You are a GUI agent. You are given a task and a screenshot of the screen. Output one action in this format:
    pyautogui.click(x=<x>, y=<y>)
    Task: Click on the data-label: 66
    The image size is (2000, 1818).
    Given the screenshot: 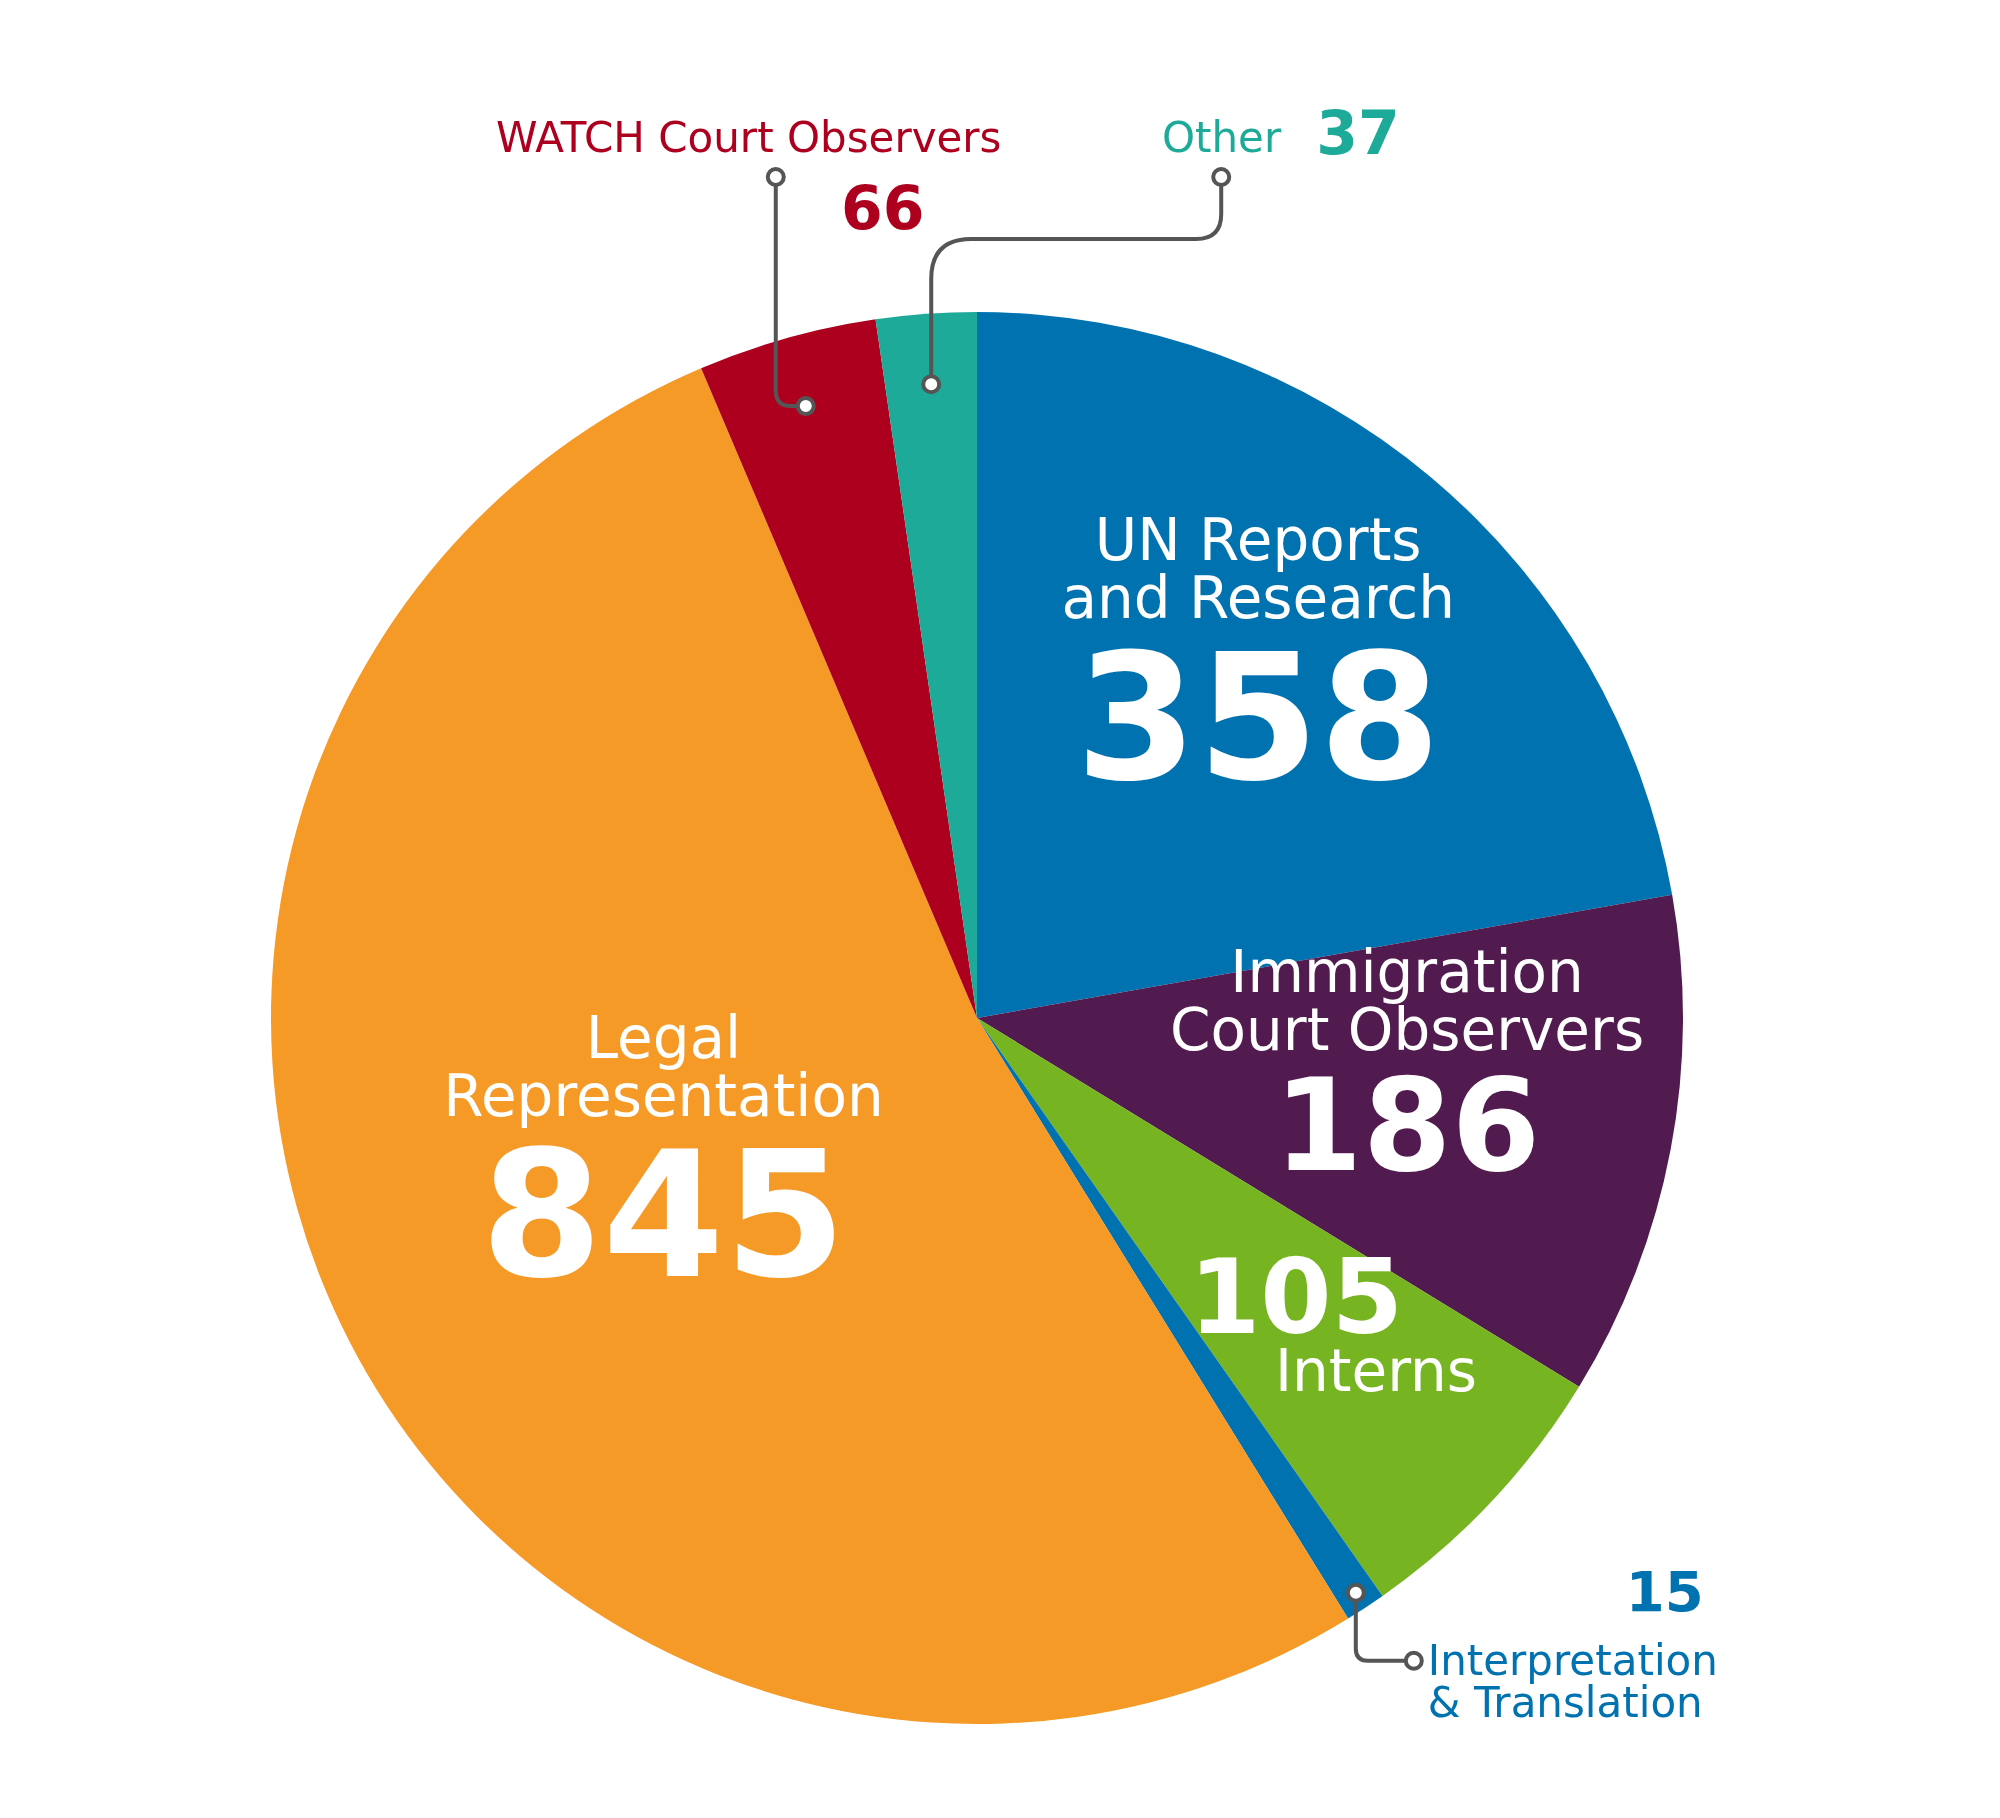 What is the action you would take?
    pyautogui.click(x=883, y=208)
    